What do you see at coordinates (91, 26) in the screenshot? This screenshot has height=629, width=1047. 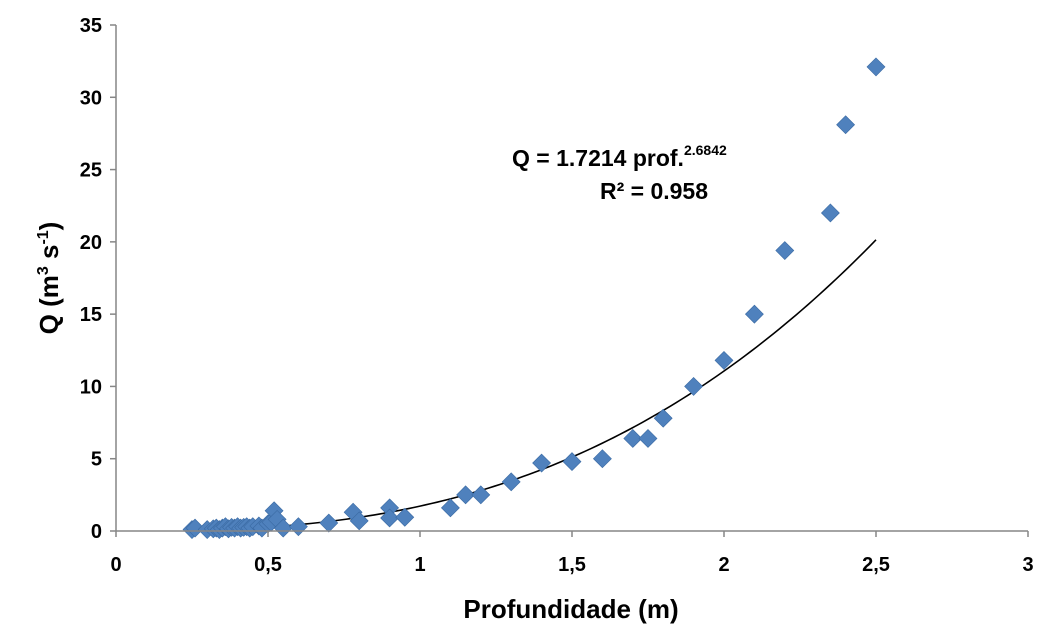 I see `y-tick-label: 35` at bounding box center [91, 26].